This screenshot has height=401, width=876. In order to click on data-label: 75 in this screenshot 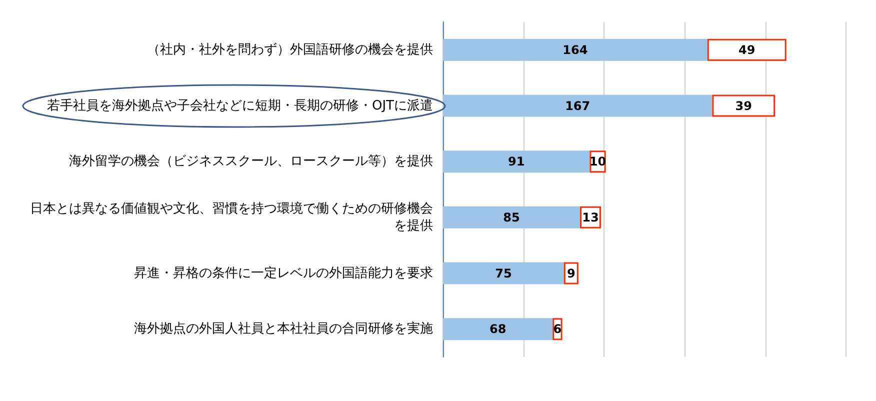, I will do `click(503, 273)`.